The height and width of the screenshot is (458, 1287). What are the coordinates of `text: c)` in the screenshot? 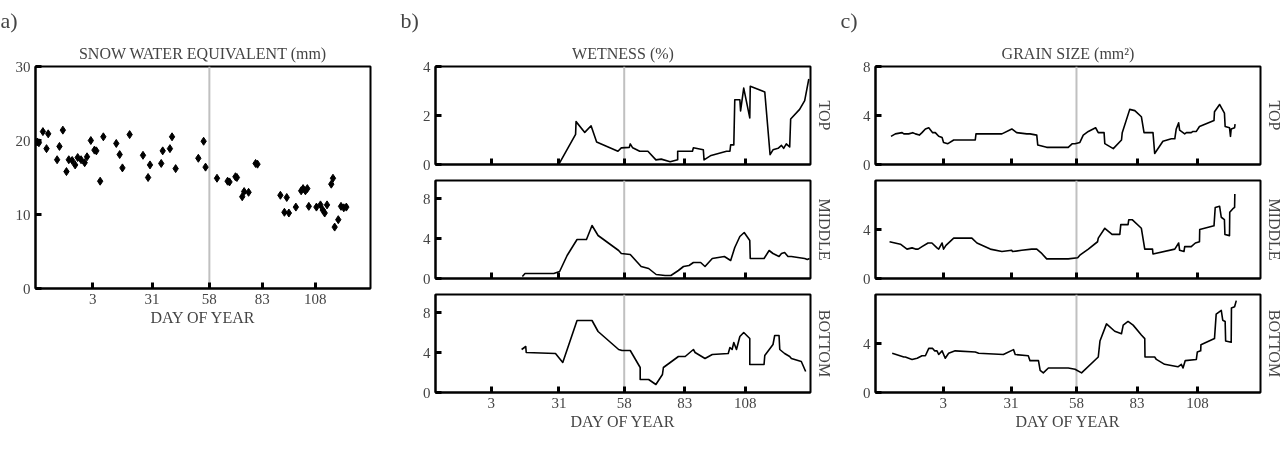 It's located at (849, 20).